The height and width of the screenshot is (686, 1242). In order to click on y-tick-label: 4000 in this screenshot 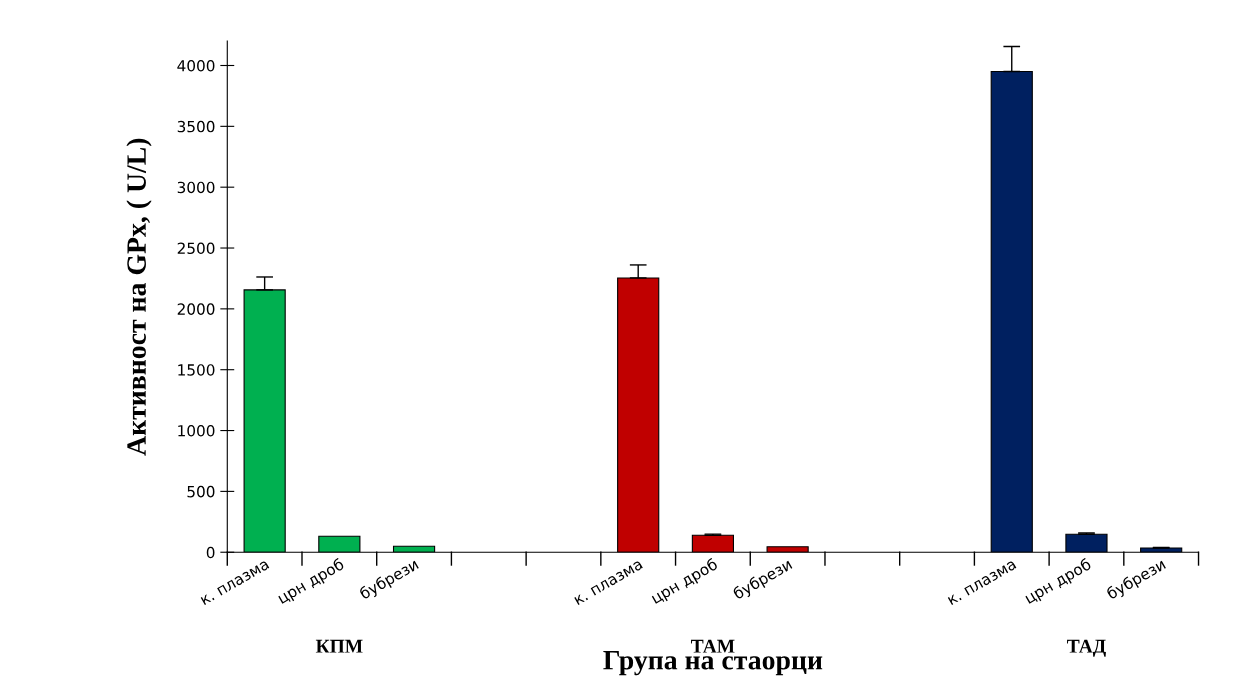, I will do `click(196, 65)`.